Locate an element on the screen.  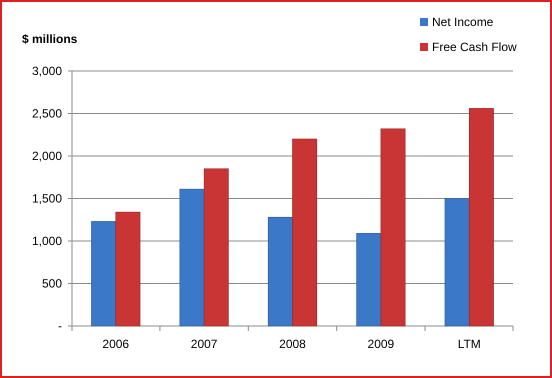
y-tick-label: 500 is located at coordinates (52, 283).